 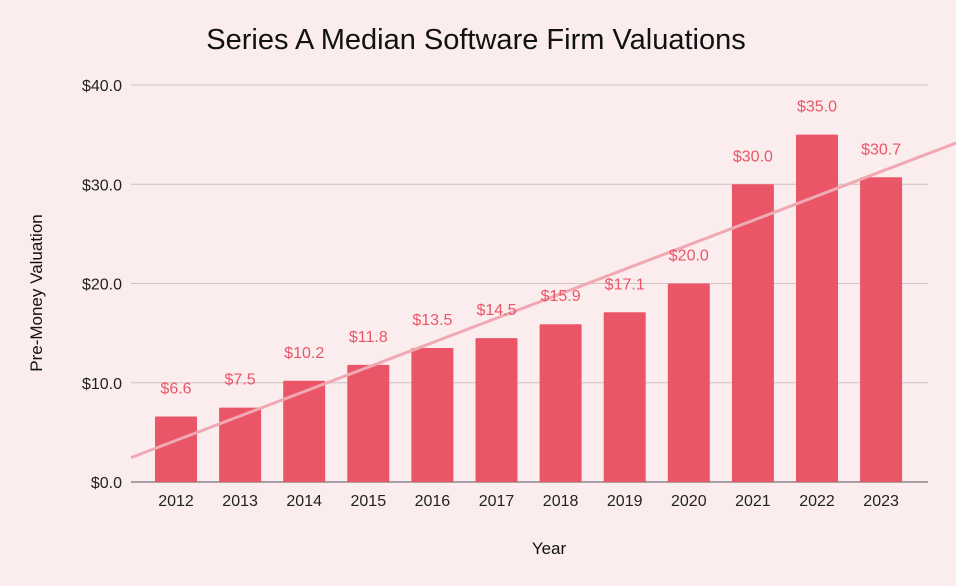 What do you see at coordinates (433, 501) in the screenshot?
I see `x-tick-label: 2016` at bounding box center [433, 501].